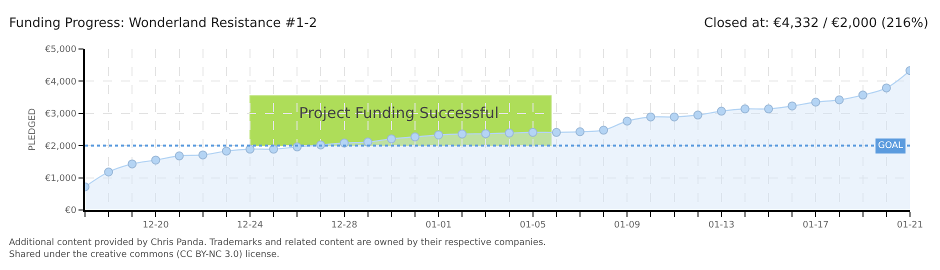 This screenshot has height=270, width=940. What do you see at coordinates (60, 50) in the screenshot?
I see `y-tick-label: €5,000` at bounding box center [60, 50].